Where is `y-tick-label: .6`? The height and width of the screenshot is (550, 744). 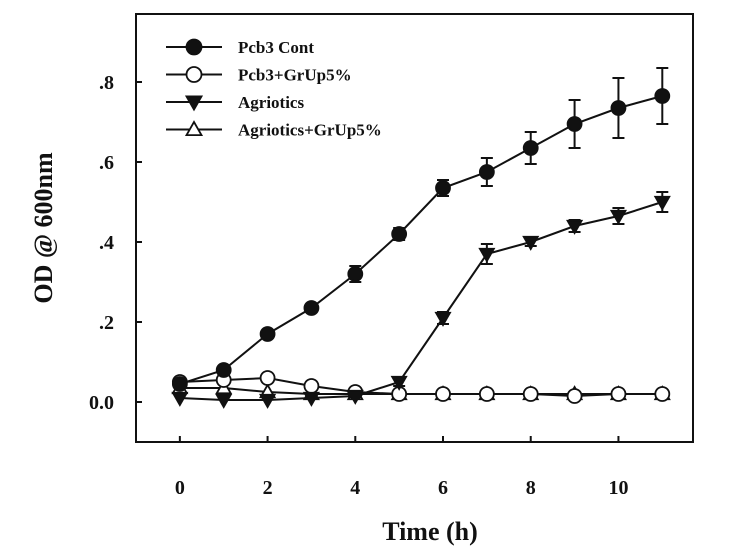 y-tick-label: .6 is located at coordinates (106, 163).